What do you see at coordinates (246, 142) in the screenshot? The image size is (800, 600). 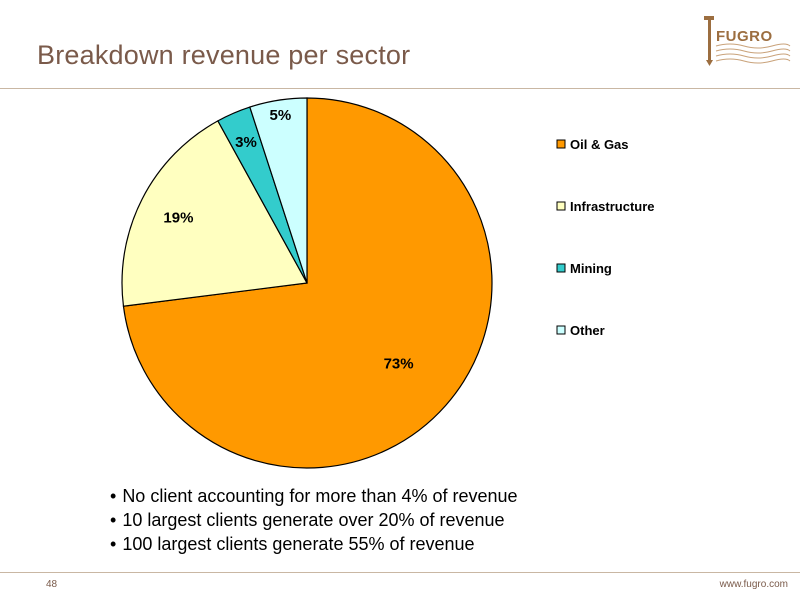 I see `pie-data-label: 3%` at bounding box center [246, 142].